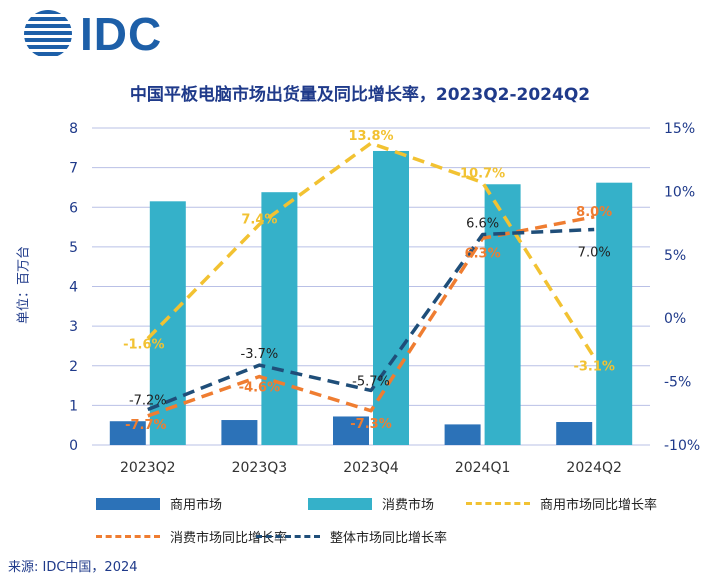 This screenshot has width=720, height=578. I want to click on data-label-consumer-yoy: 6.3%, so click(483, 253).